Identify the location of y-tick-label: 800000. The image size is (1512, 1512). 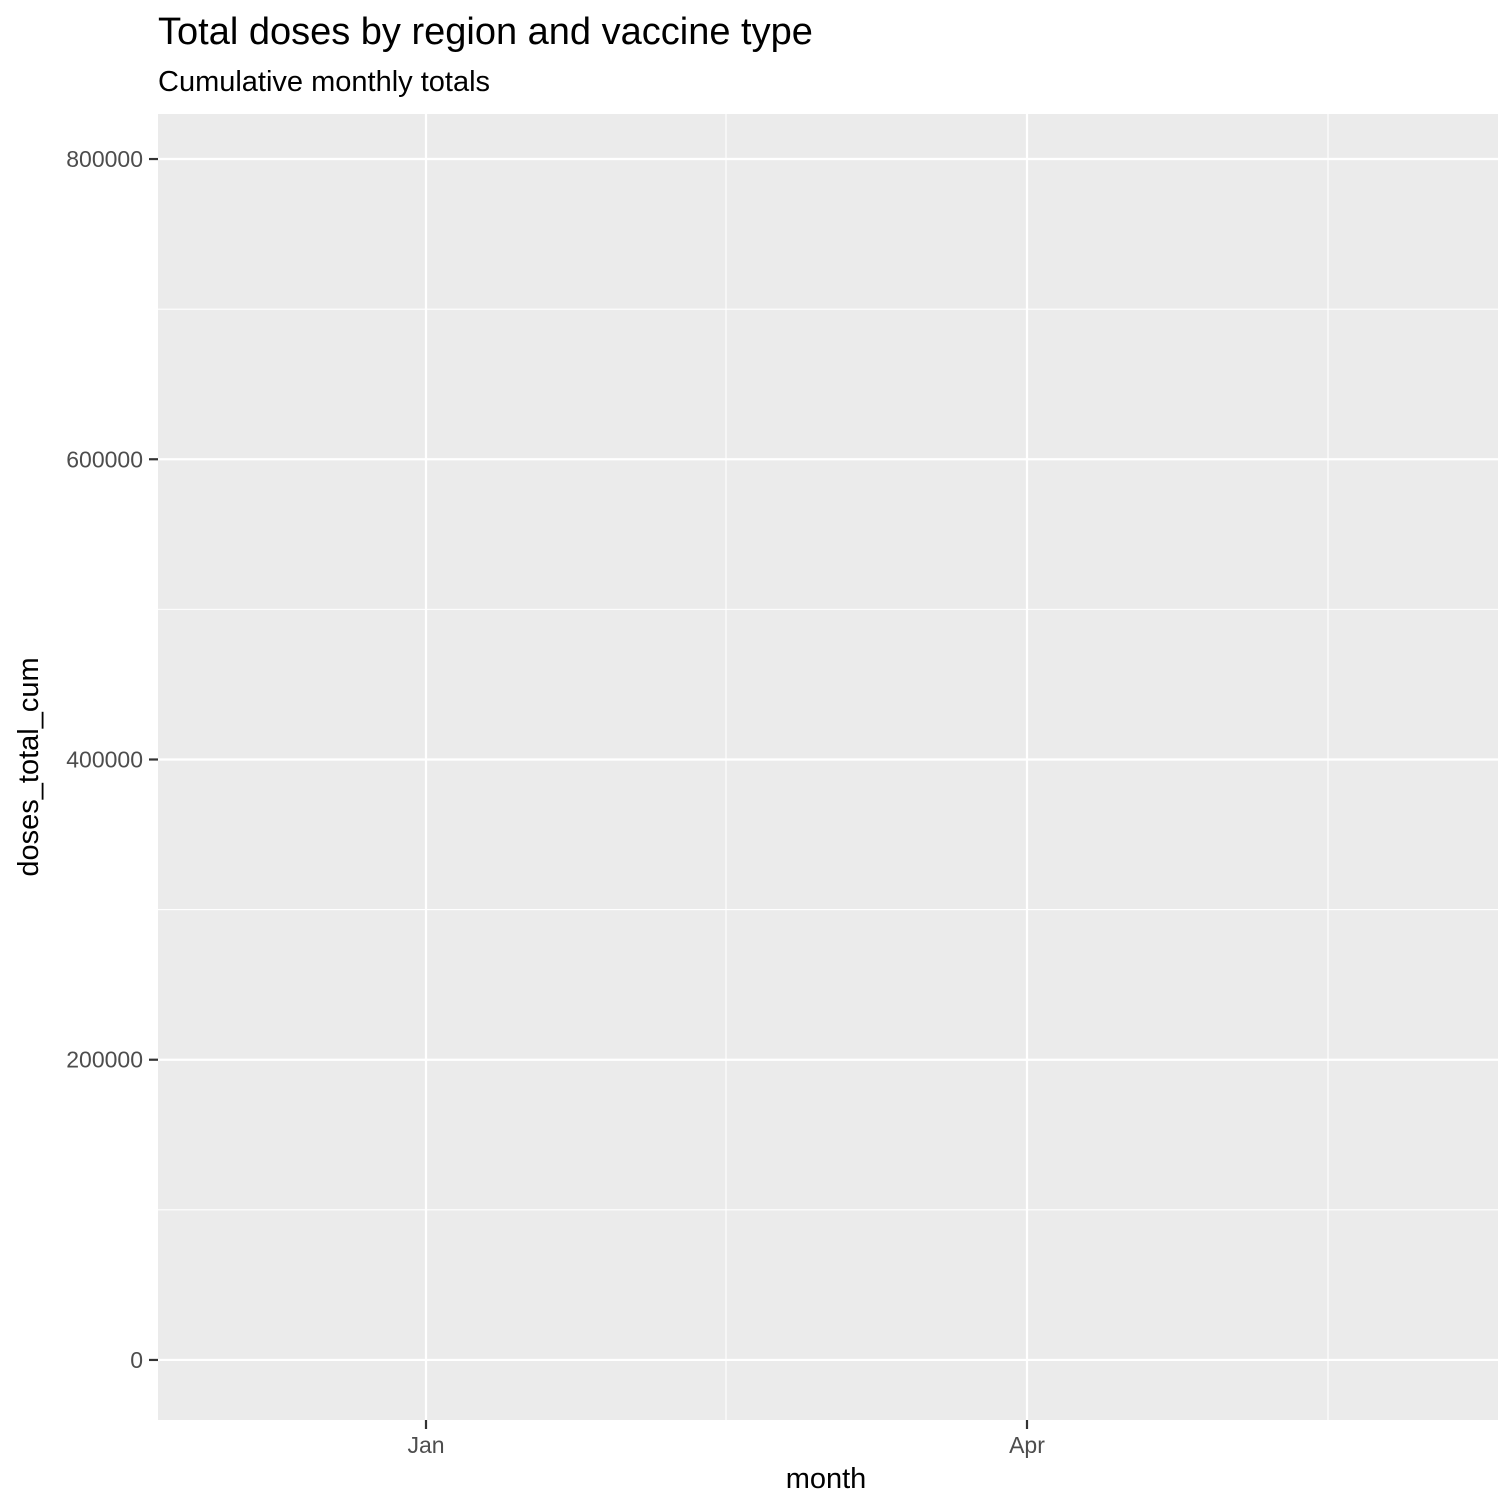
(104, 159).